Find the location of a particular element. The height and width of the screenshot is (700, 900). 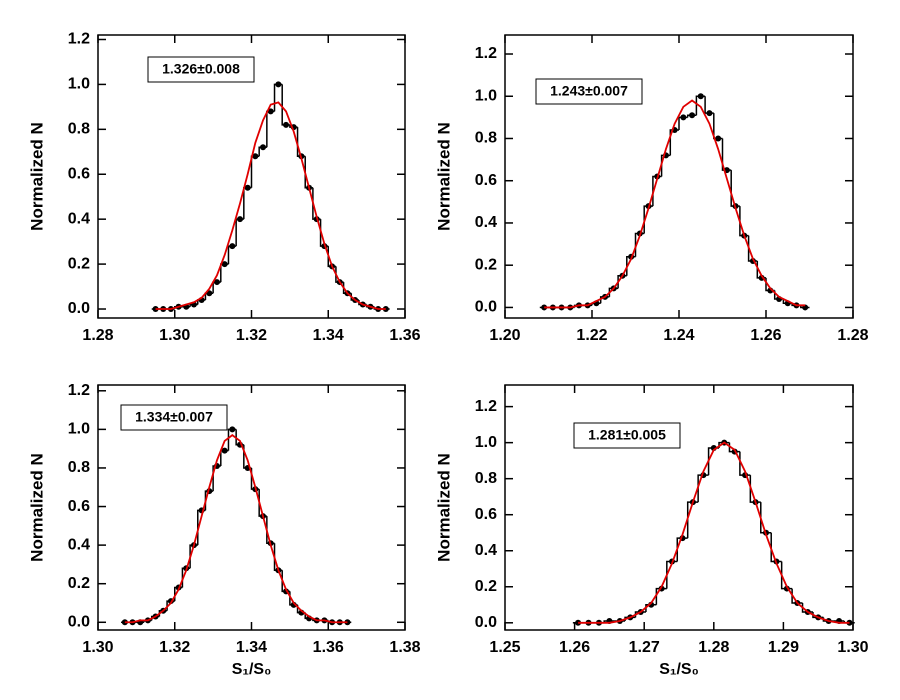

x-tick-label: 1.20 is located at coordinates (504, 335).